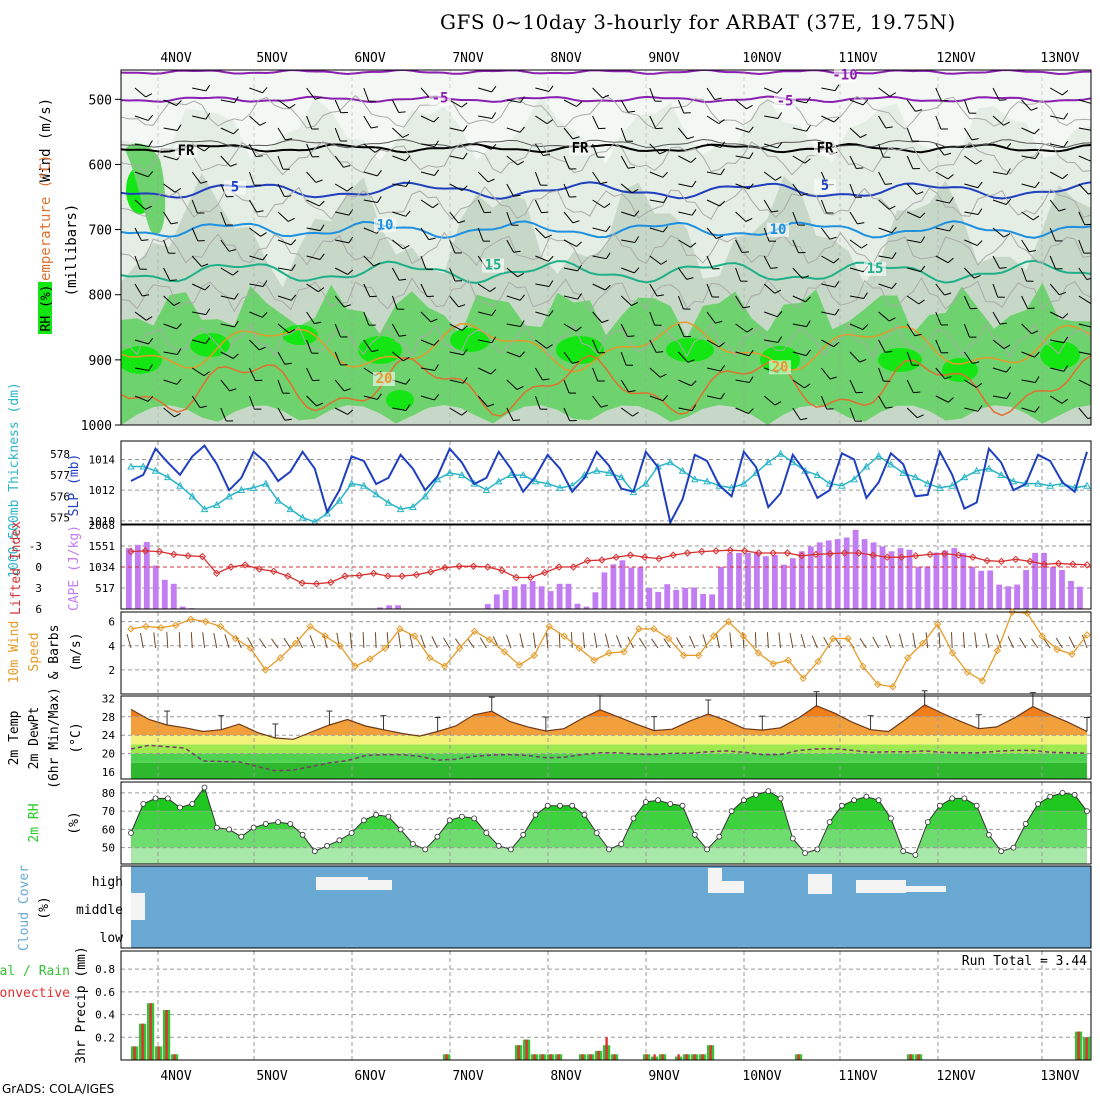 The height and width of the screenshot is (1100, 1100). Describe the element at coordinates (785, 102) in the screenshot. I see `isotherm-label: -5` at that location.